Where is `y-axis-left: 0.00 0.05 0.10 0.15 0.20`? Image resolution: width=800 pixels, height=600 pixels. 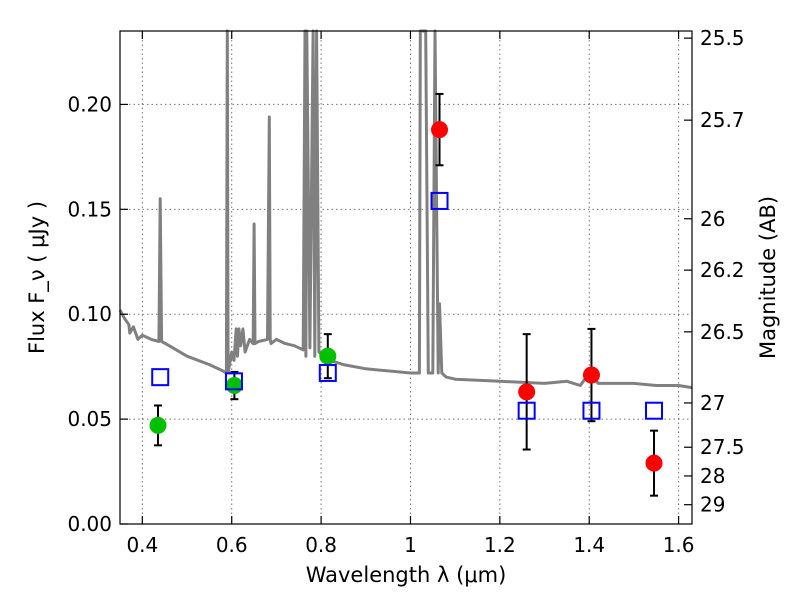
y-axis-left: 0.00 0.05 0.10 0.15 0.20 is located at coordinates (97, 314).